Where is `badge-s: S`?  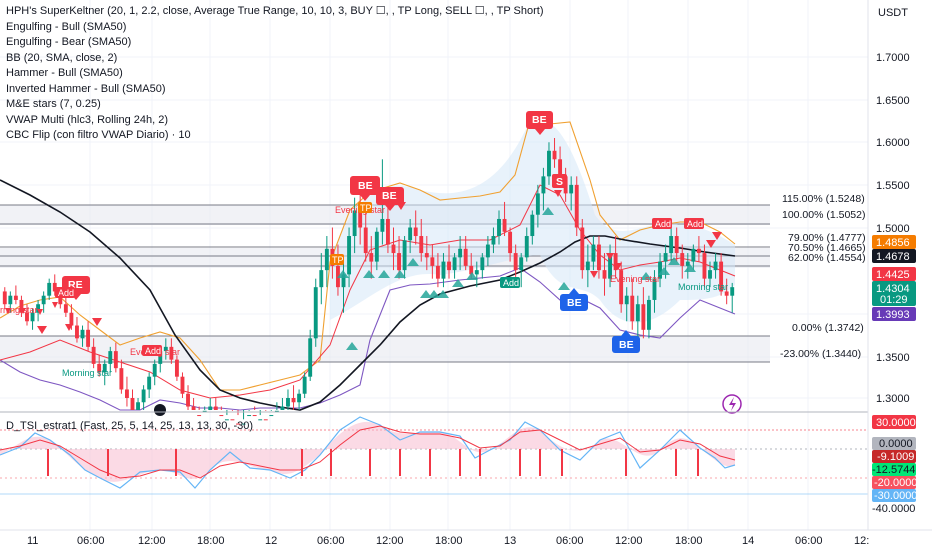 badge-s: S is located at coordinates (559, 181).